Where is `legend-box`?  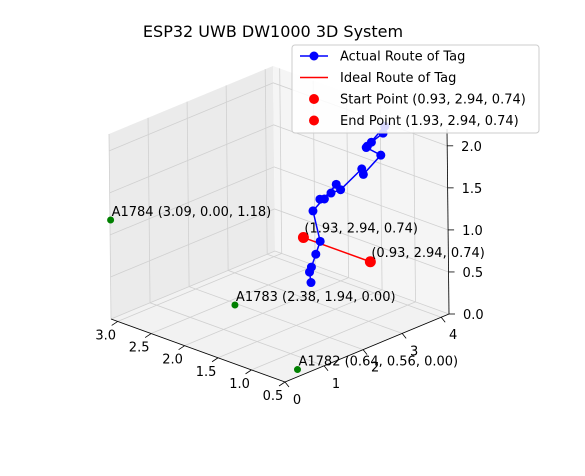
legend-box is located at coordinates (415, 89).